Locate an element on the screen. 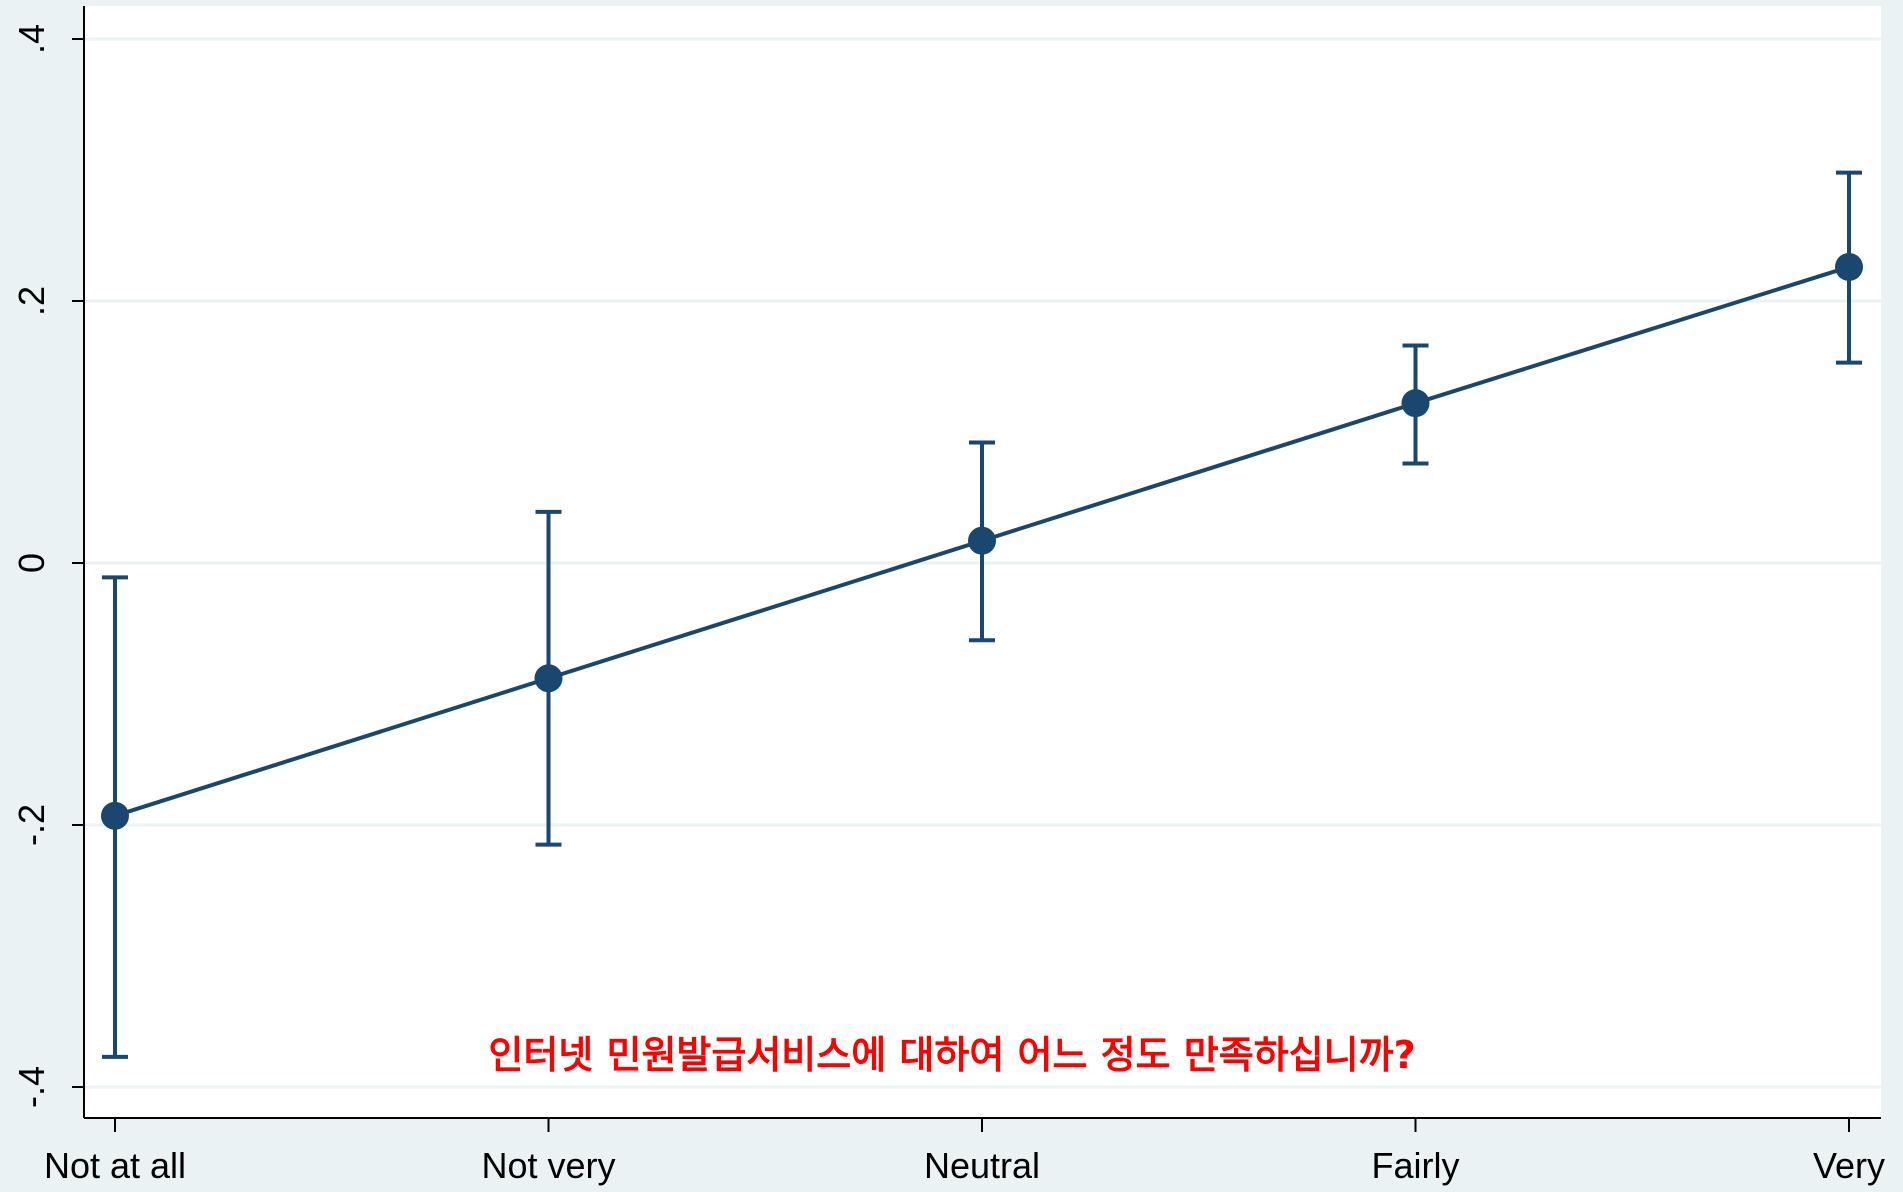  x-tick-label: Not very is located at coordinates (548, 1165).